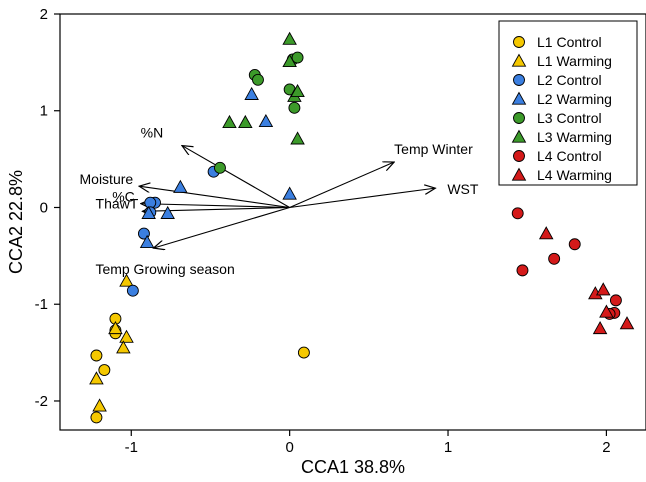 Image resolution: width=646 pixels, height=482 pixels. What do you see at coordinates (44, 14) in the screenshot?
I see `y-tick-label: 2` at bounding box center [44, 14].